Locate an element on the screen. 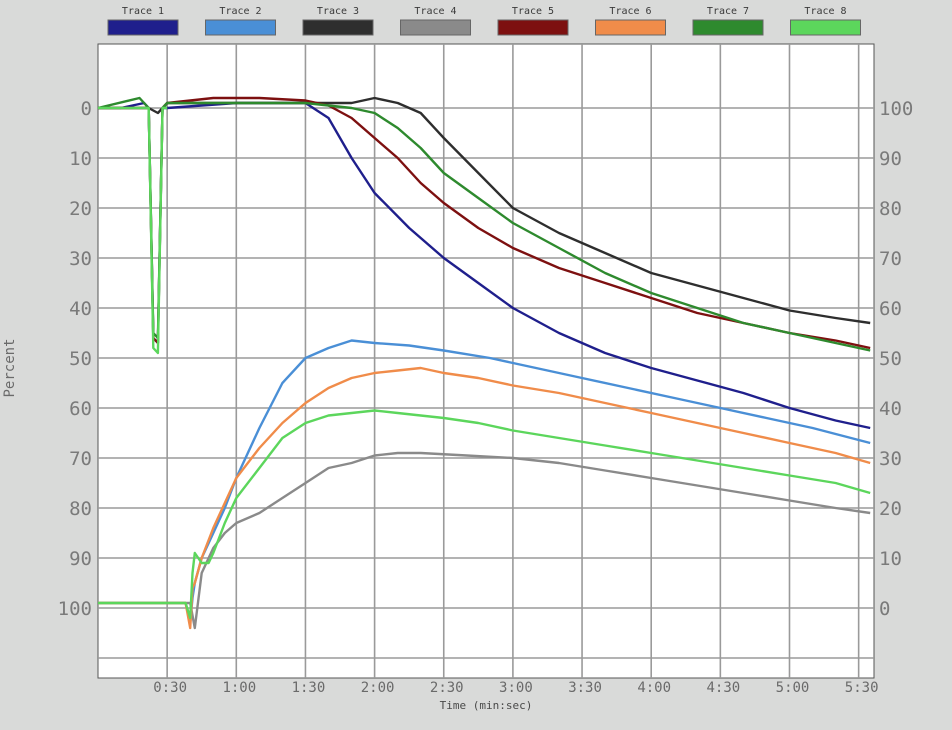  right-tick-label: 20 is located at coordinates (890, 509).